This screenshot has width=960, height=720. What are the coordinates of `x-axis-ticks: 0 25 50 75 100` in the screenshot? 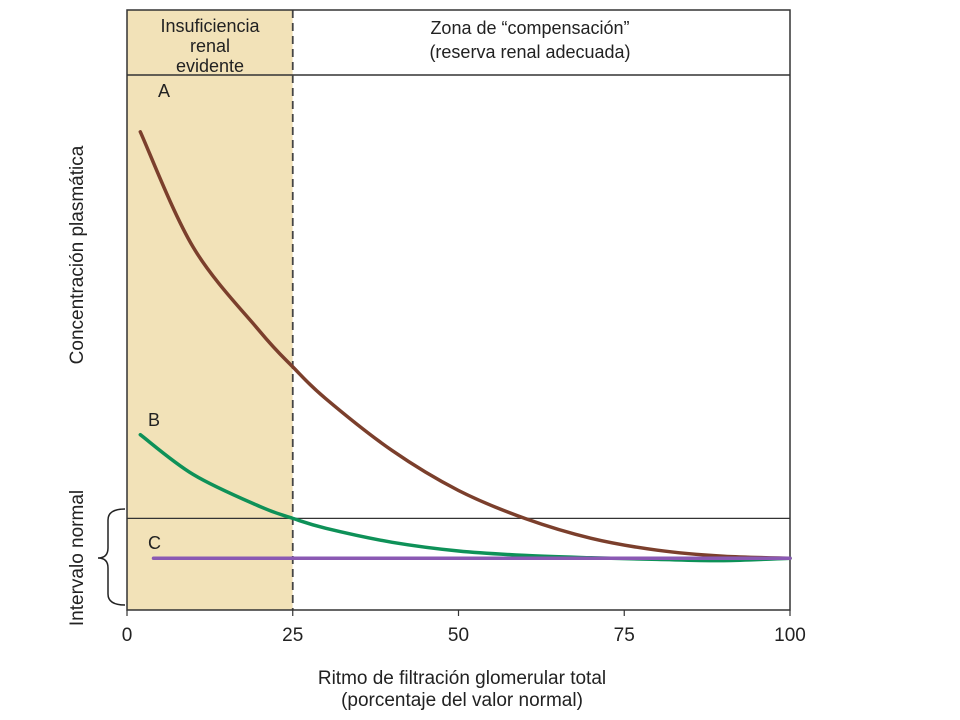 It's located at (464, 628).